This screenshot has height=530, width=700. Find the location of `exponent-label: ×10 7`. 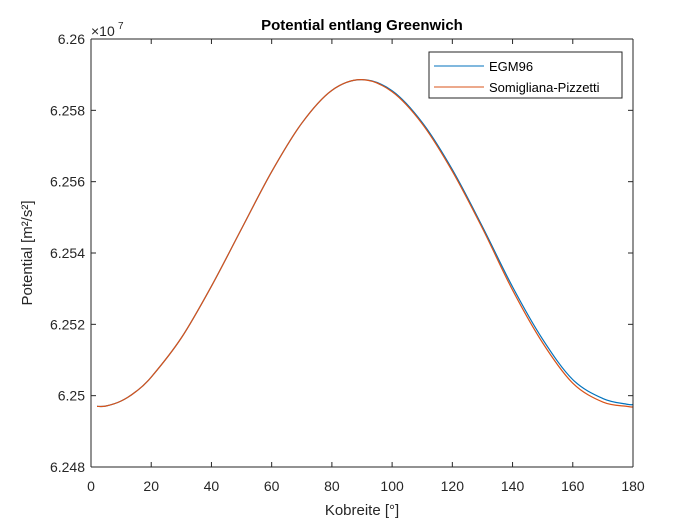

exponent-label: ×10 7 is located at coordinates (107, 30).